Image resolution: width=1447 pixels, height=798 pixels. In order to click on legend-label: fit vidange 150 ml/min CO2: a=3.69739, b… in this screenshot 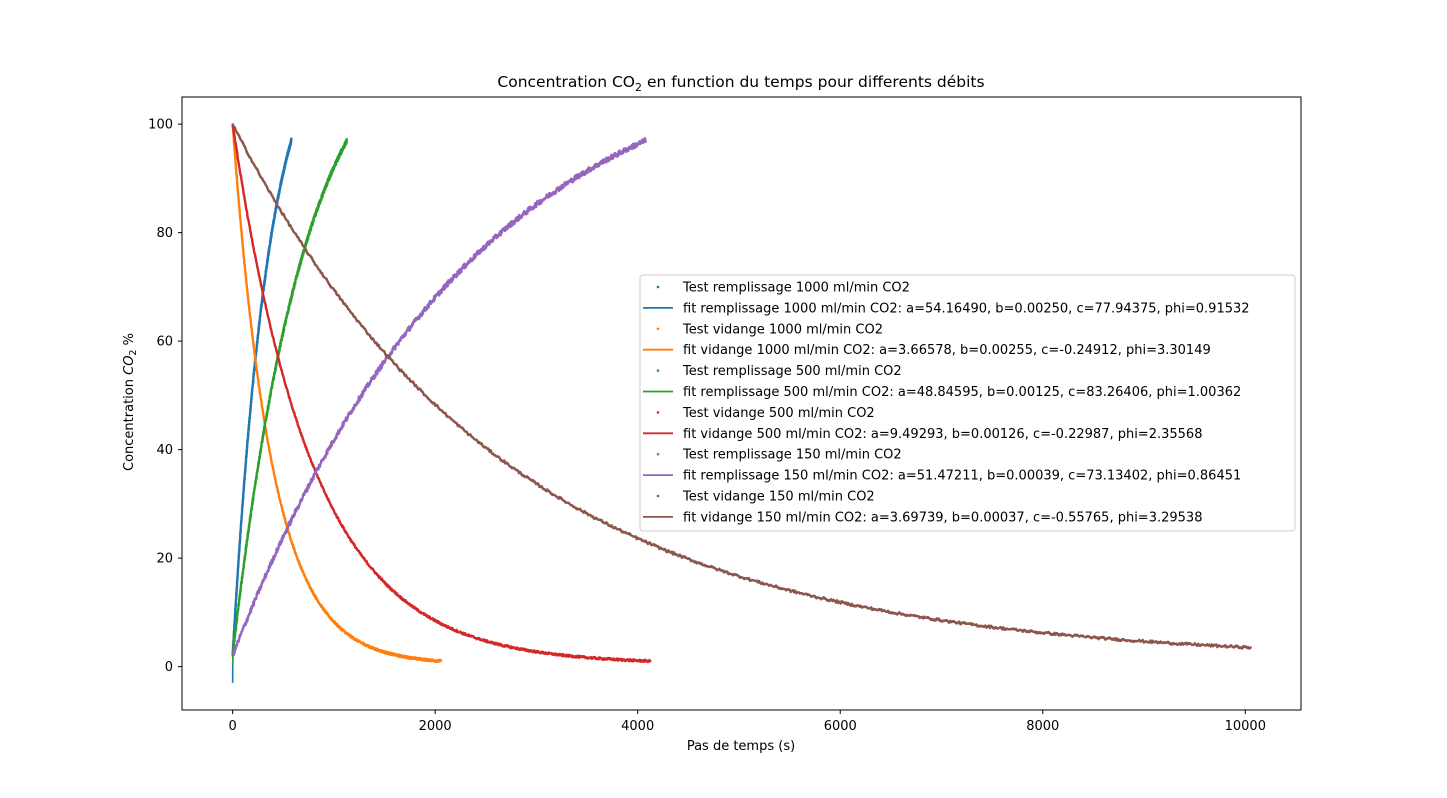, I will do `click(942, 517)`.